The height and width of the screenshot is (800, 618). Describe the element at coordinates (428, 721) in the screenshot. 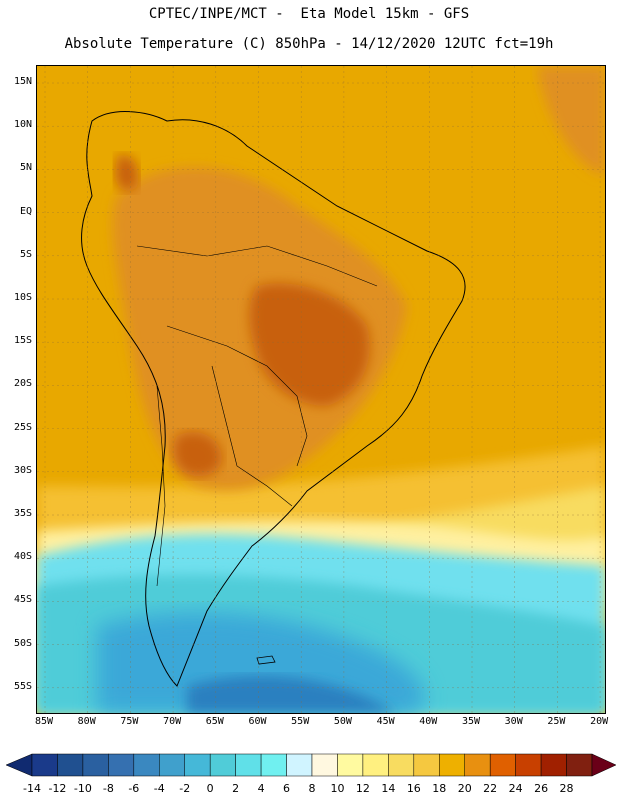

I see `lon-tick-label: 40W` at that location.